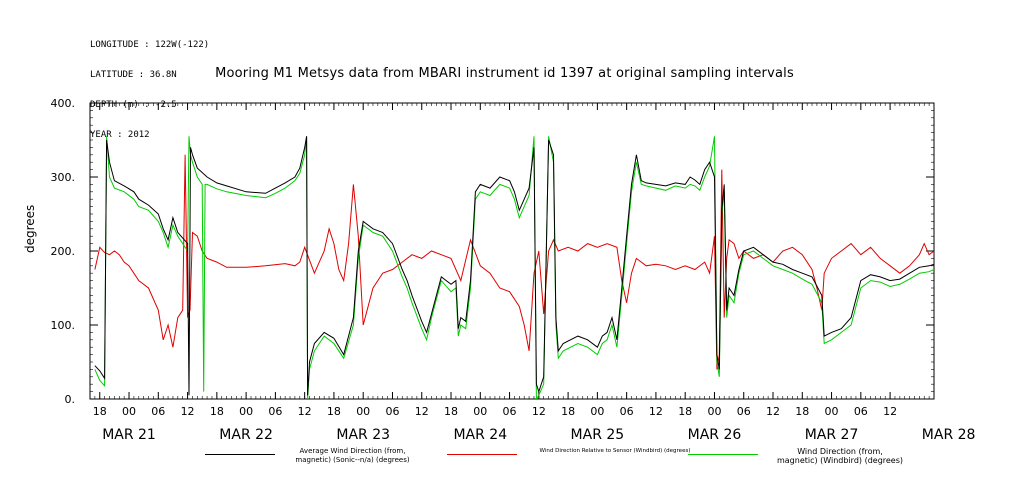 This screenshot has height=504, width=1009. I want to click on legend-item-sonic-line1: Average Wind Direction (from,, so click(352, 451).